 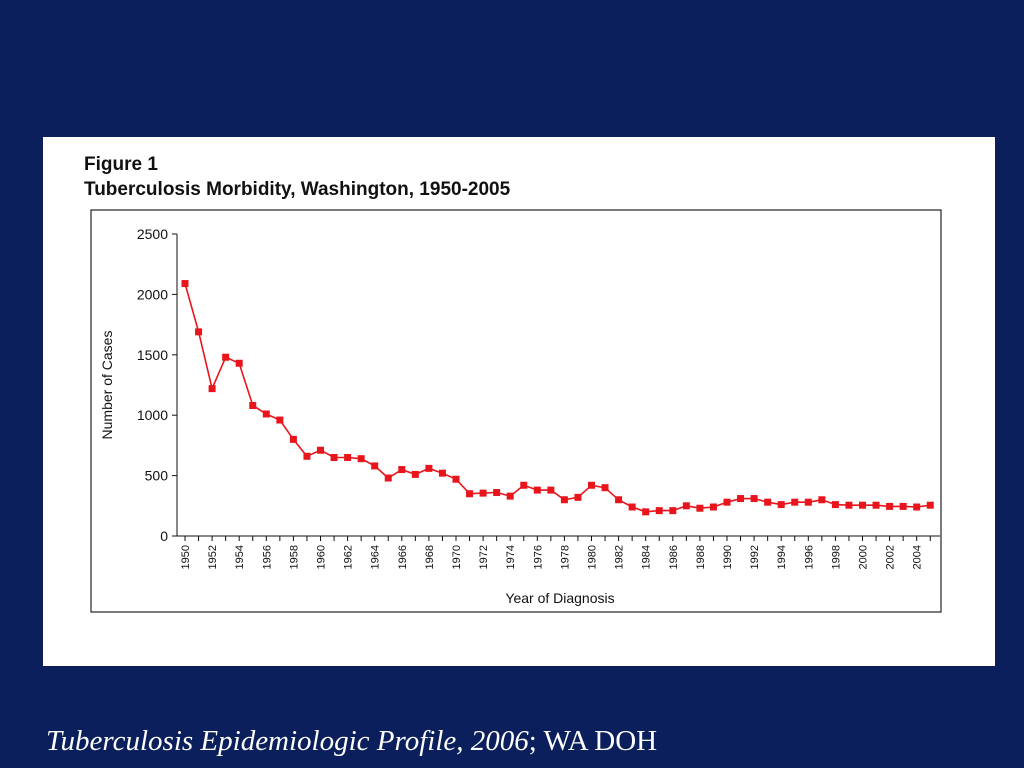 What do you see at coordinates (755, 557) in the screenshot?
I see `x-tick-label: 1992` at bounding box center [755, 557].